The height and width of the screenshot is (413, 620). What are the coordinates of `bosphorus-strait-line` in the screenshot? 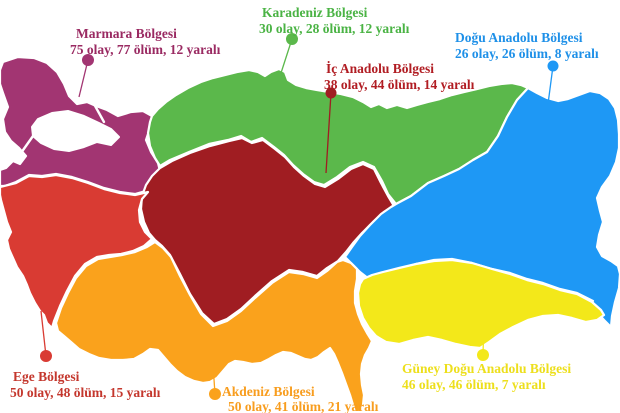 It's located at (99, 113).